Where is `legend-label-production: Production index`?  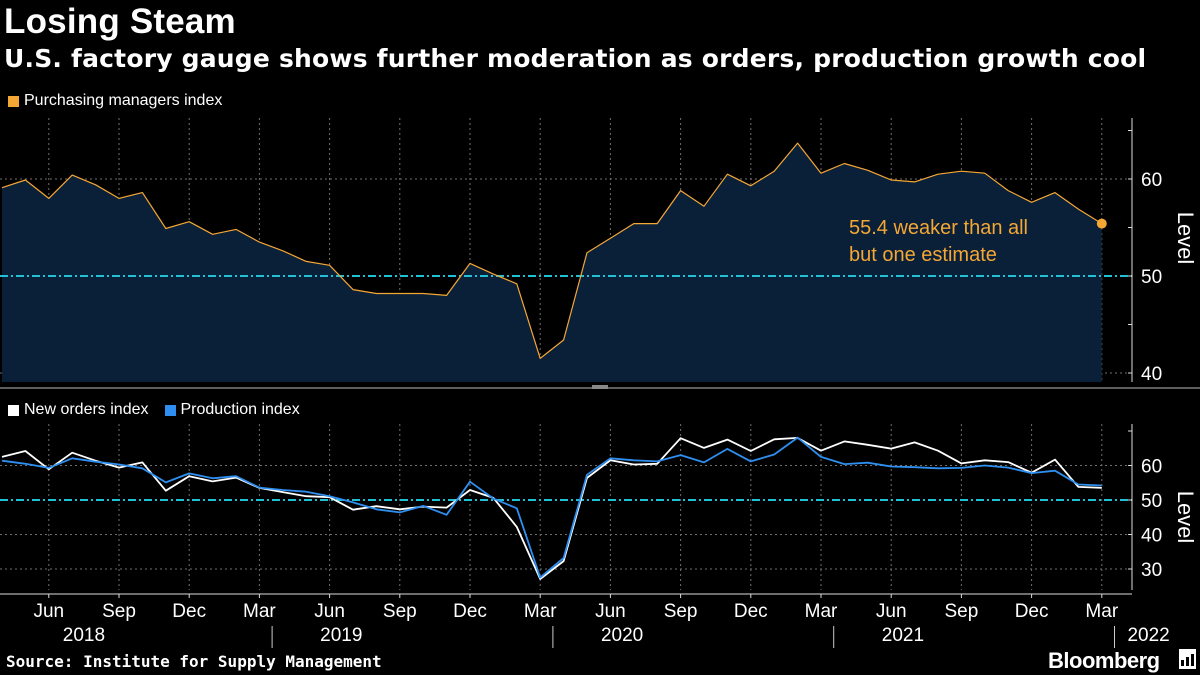
legend-label-production: Production index is located at coordinates (240, 409).